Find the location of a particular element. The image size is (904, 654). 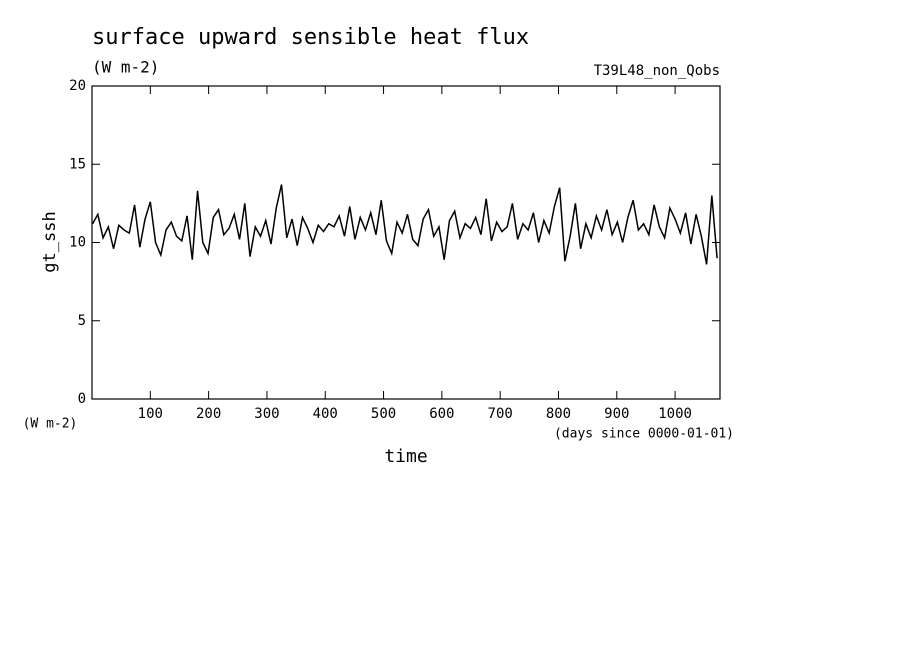

chart-title: surface upward sensible heat flux is located at coordinates (310, 37).